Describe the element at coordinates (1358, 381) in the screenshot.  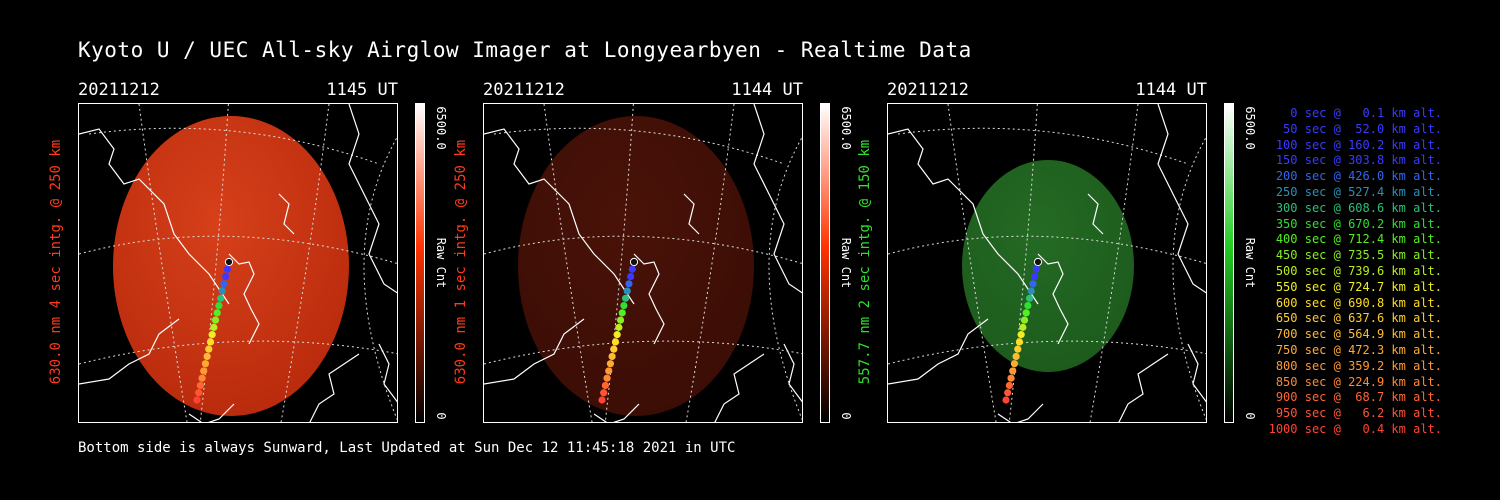
I see `legend-row: 850 sec @ 224.9 km alt.` at that location.